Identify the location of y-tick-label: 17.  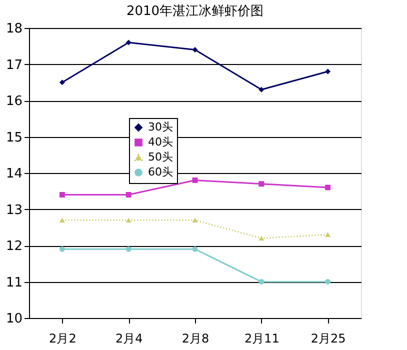
(14, 65).